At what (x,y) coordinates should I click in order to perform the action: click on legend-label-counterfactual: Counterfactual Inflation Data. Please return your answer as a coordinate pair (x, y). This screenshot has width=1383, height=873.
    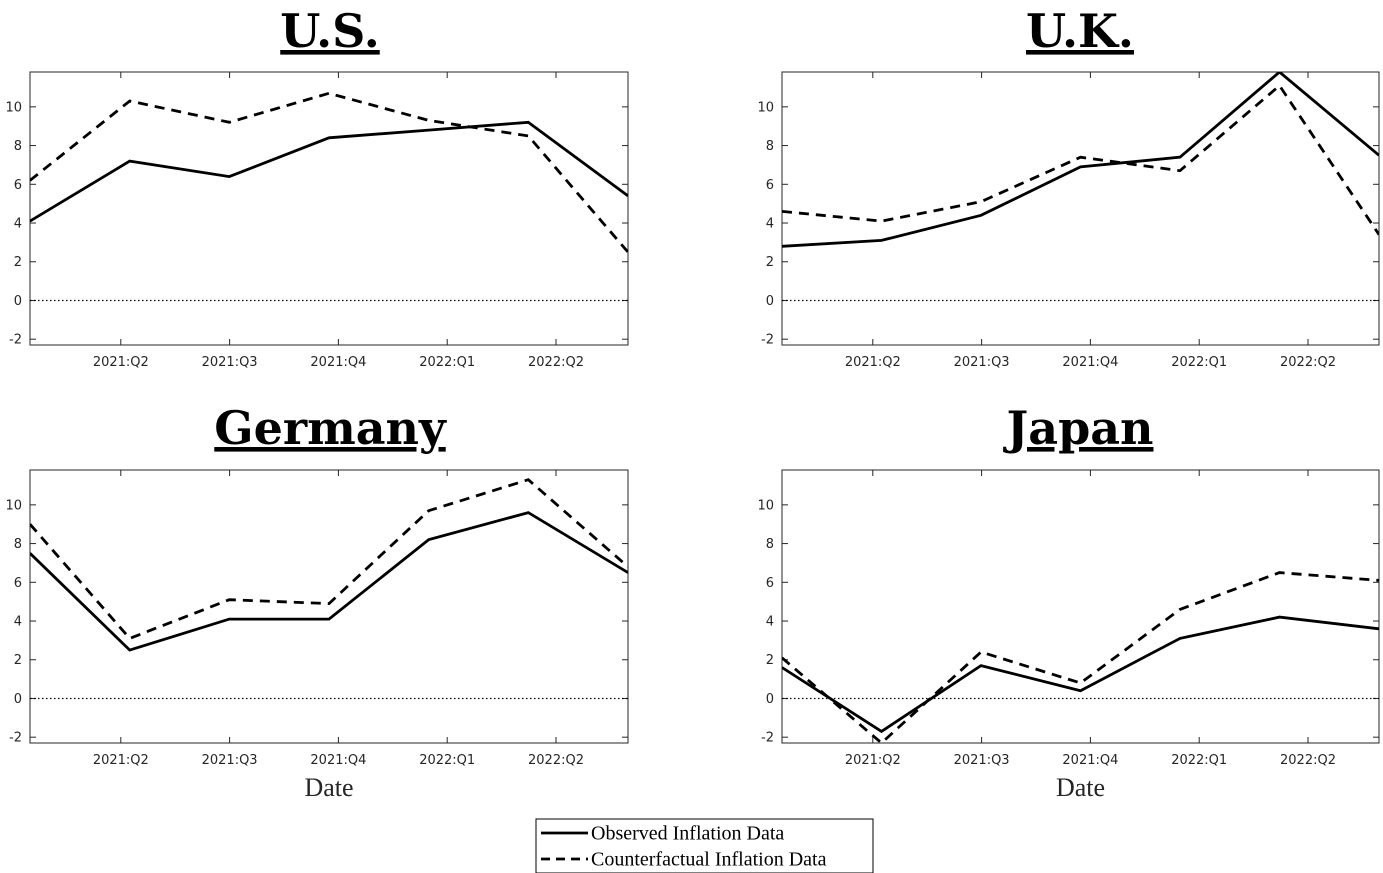
    Looking at the image, I should click on (709, 860).